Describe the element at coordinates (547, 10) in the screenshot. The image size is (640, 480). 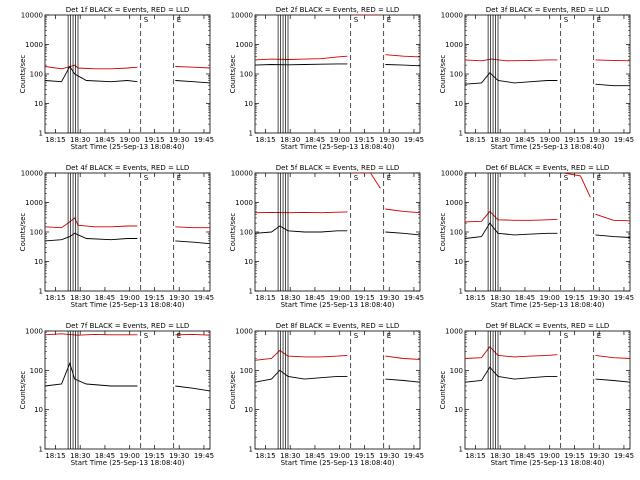
I see `panel-title: Det 3f BLACK = Events, RED = LLD` at that location.